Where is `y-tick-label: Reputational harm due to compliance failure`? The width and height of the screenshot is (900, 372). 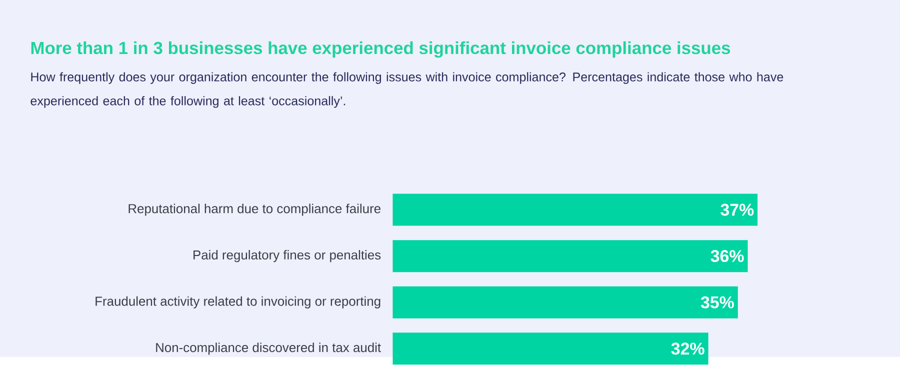
y-tick-label: Reputational harm due to compliance failure is located at coordinates (254, 210).